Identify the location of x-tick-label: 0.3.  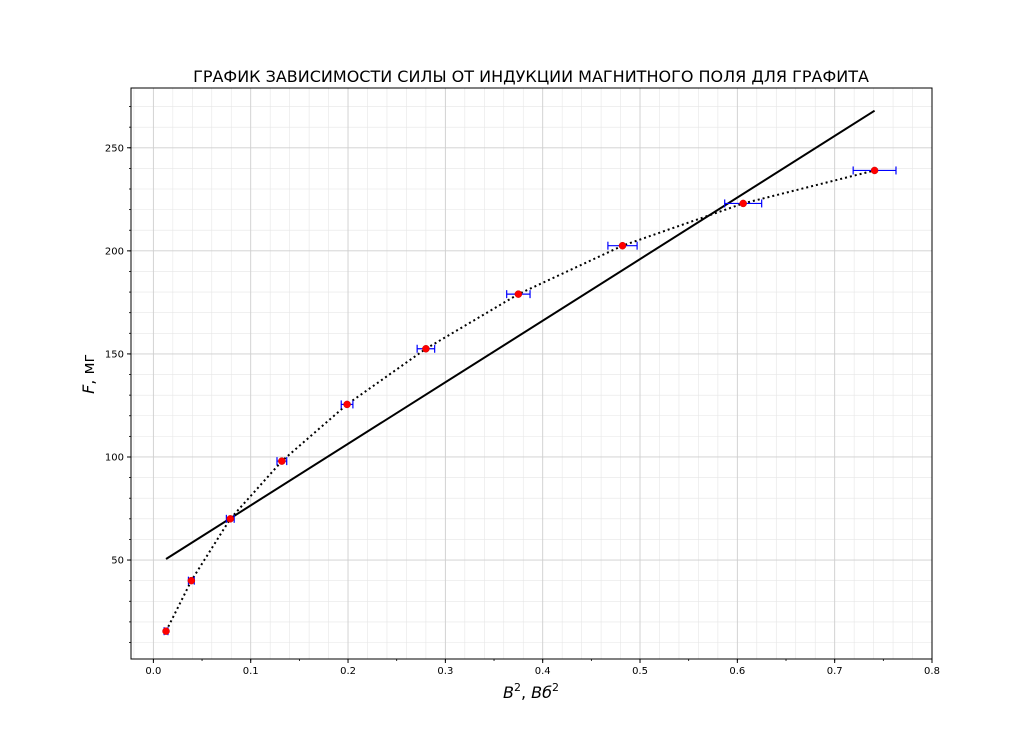
(445, 671).